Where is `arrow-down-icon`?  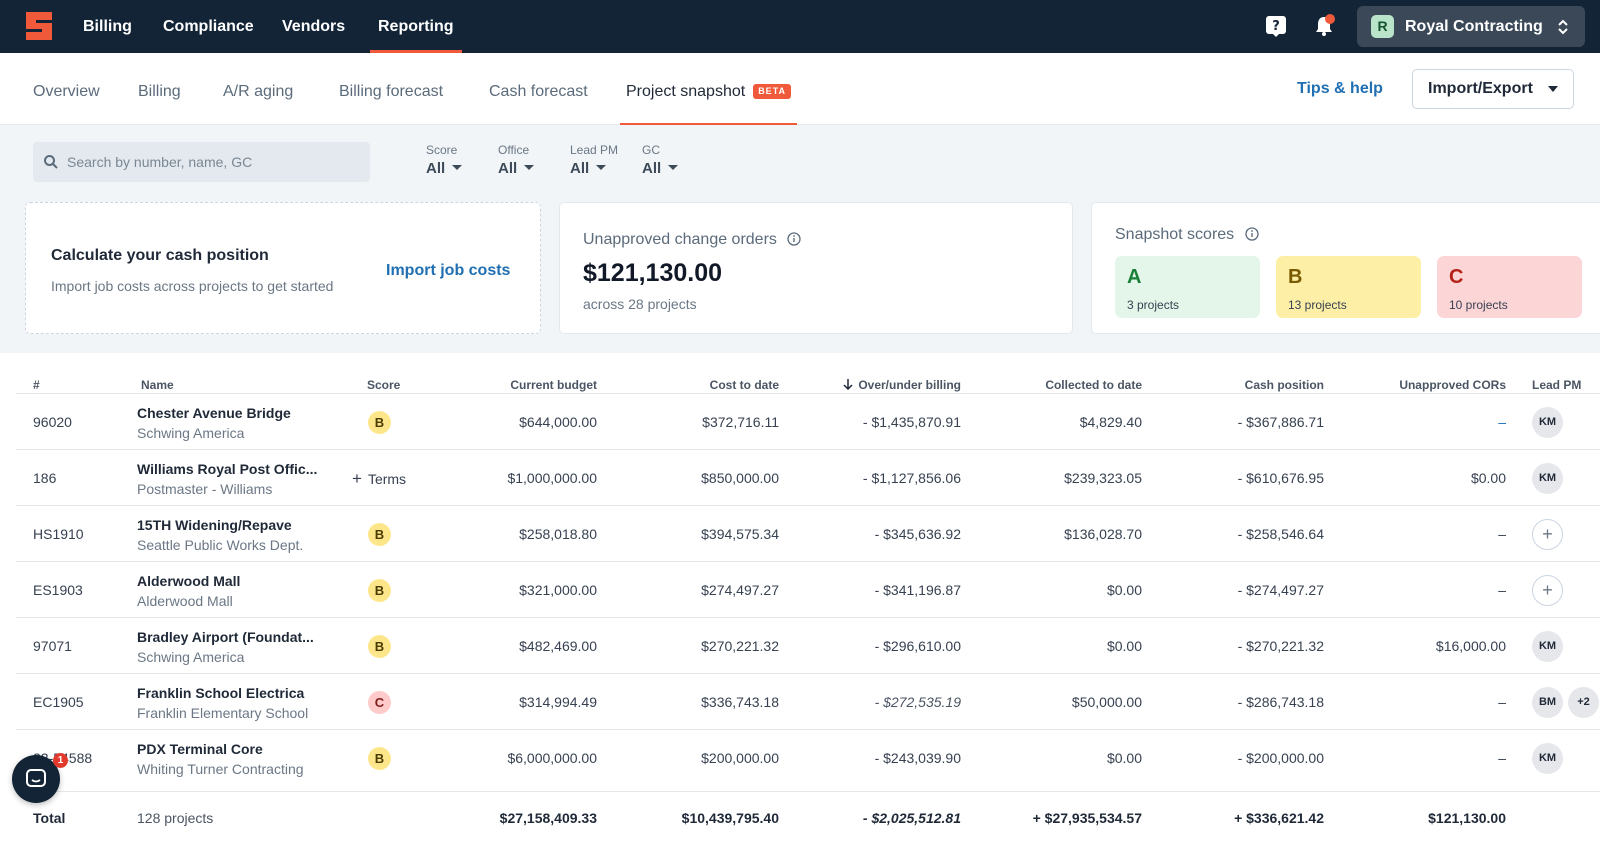 arrow-down-icon is located at coordinates (848, 385).